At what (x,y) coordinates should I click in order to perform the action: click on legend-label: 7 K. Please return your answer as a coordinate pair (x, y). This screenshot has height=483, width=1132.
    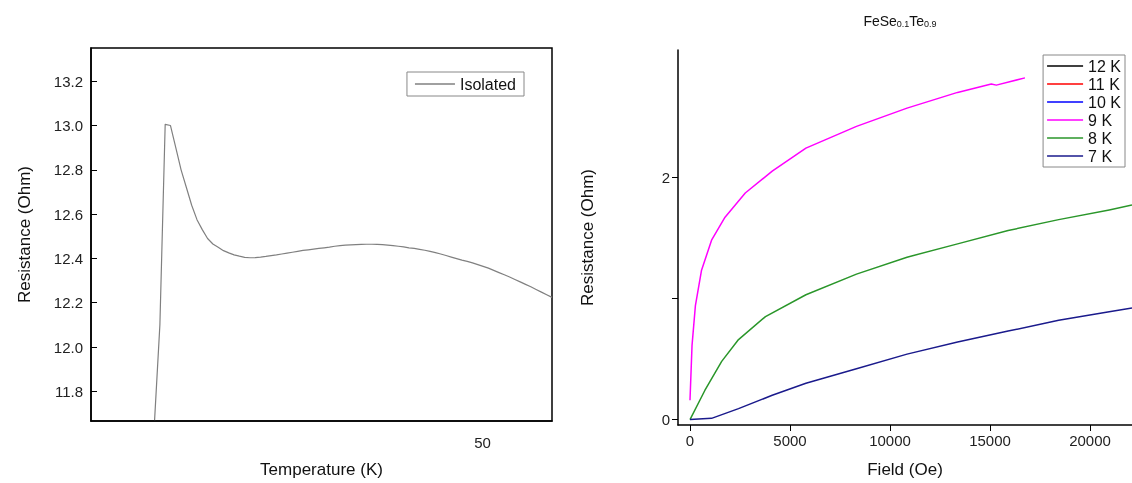
    Looking at the image, I should click on (1100, 156).